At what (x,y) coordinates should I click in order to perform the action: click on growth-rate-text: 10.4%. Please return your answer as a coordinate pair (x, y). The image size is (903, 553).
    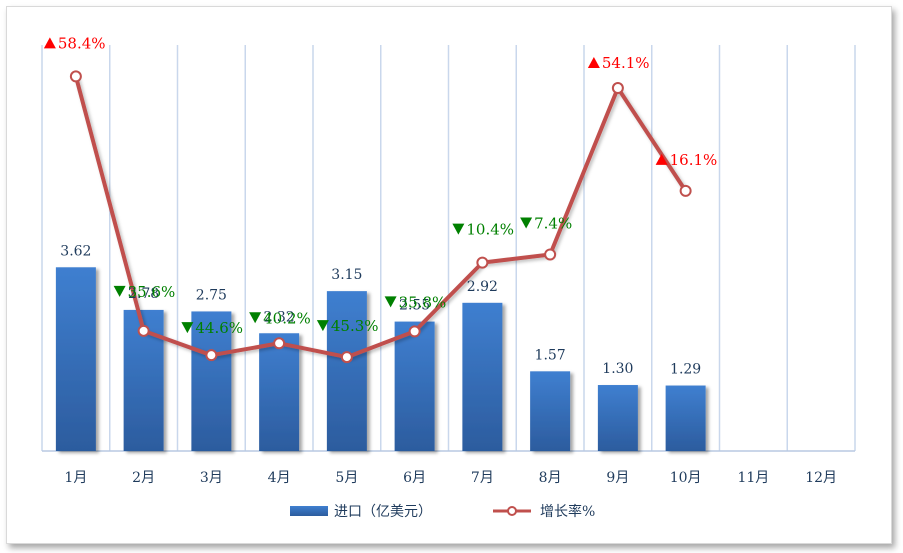
    Looking at the image, I should click on (490, 230).